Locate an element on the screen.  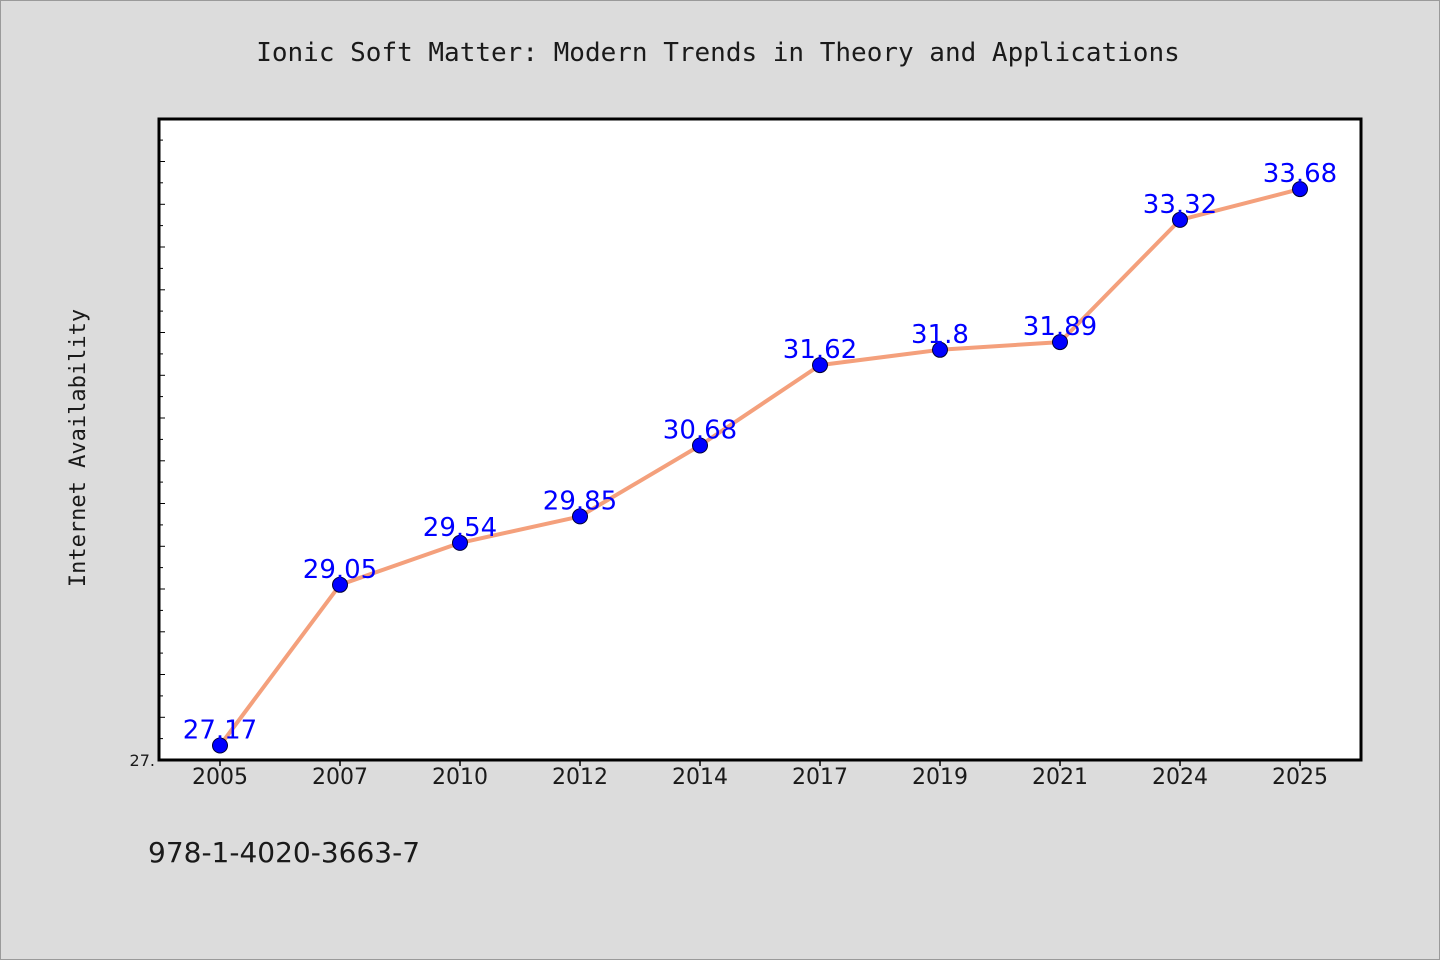
x-tick-label: 2017 is located at coordinates (820, 777).